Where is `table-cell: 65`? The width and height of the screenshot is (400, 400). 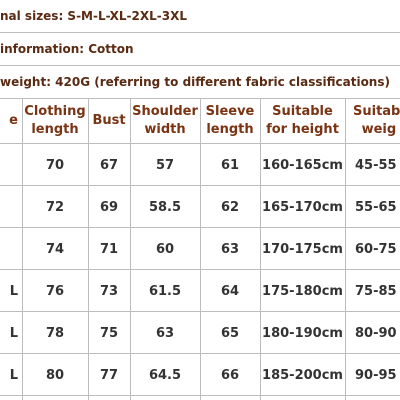 table-cell: 65 is located at coordinates (230, 333).